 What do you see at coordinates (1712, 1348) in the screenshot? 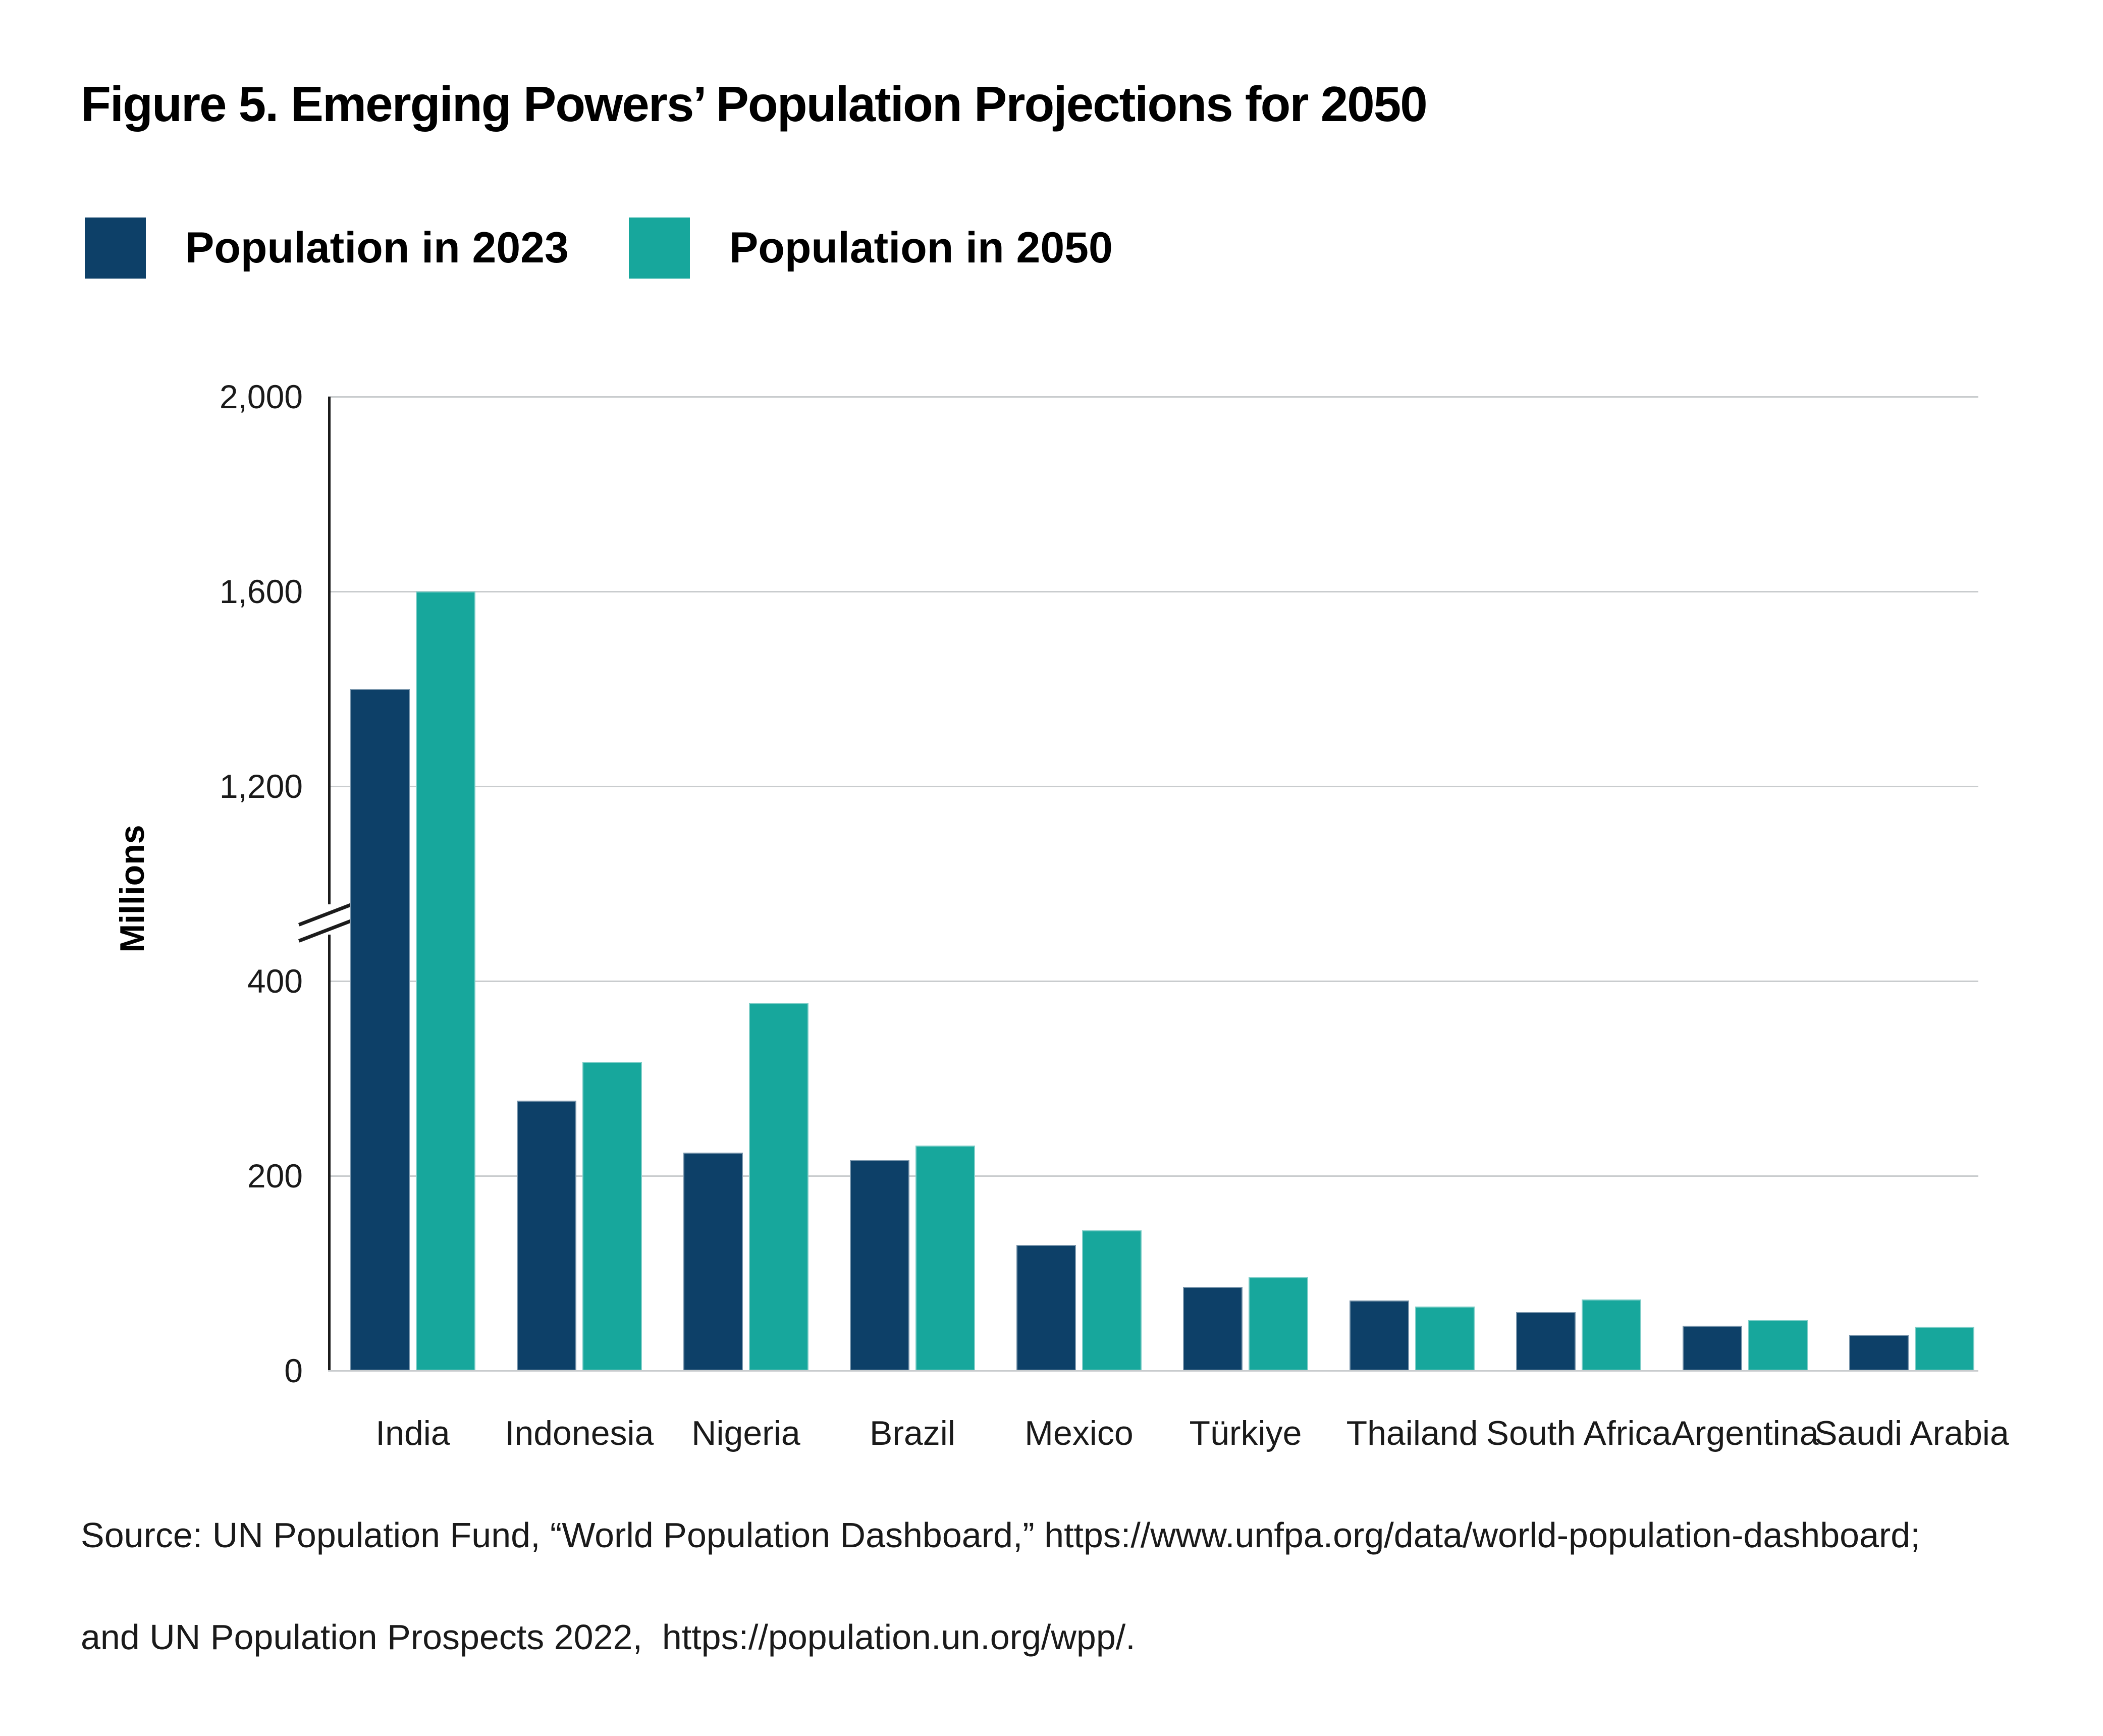
I see `bar-argentina-2023` at bounding box center [1712, 1348].